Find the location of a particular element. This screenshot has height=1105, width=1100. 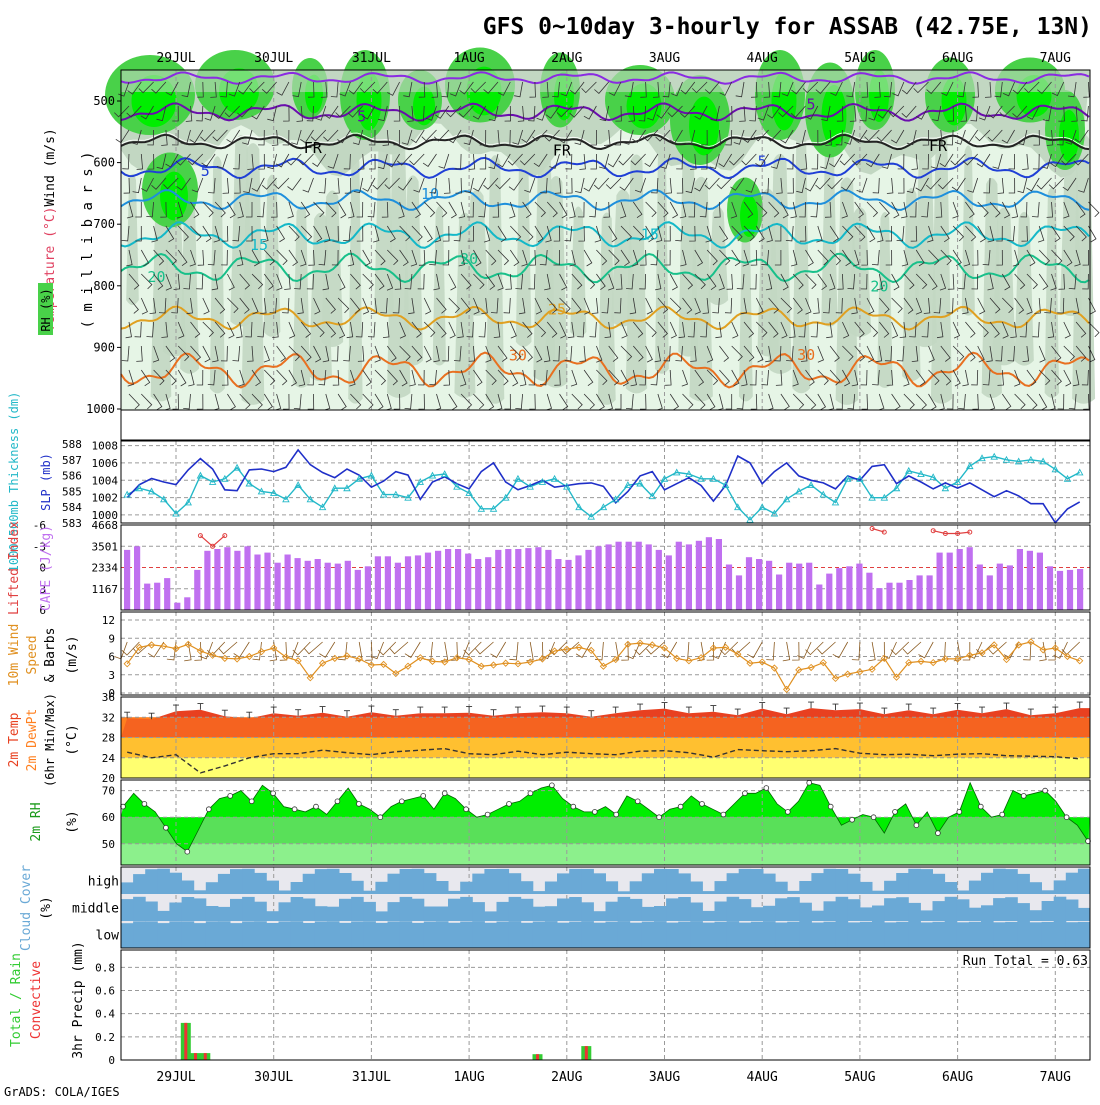

thickness-line is located at coordinates (603, 488).